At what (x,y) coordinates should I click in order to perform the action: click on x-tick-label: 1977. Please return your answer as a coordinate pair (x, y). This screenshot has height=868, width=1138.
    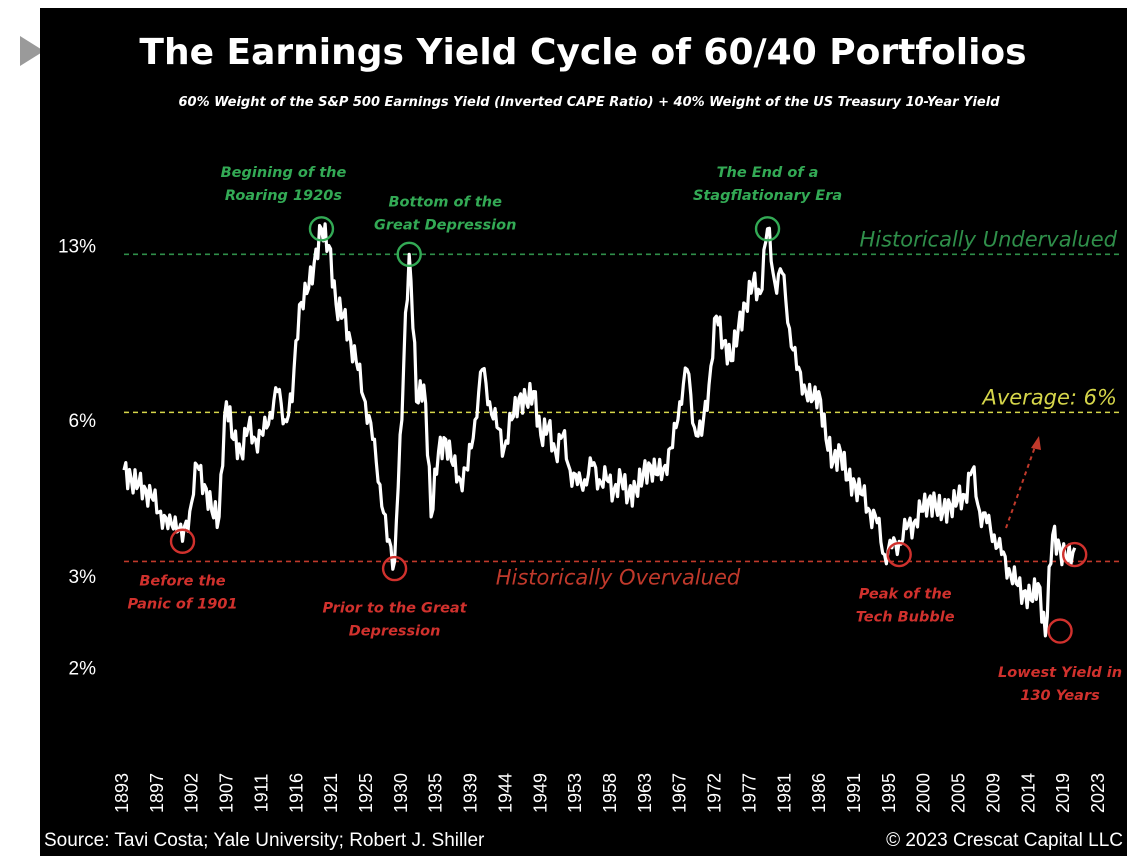
    Looking at the image, I should click on (749, 793).